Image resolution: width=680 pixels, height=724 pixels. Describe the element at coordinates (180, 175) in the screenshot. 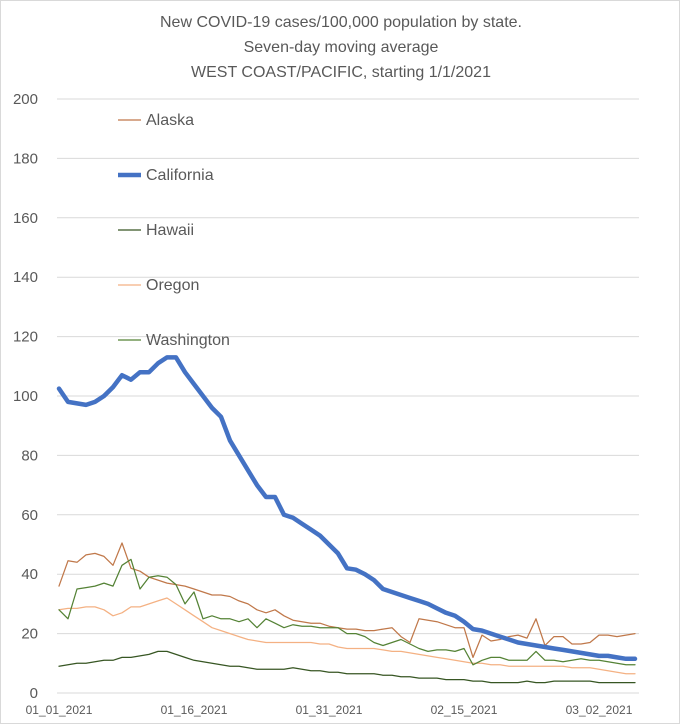

I see `legend-label-california: California` at that location.